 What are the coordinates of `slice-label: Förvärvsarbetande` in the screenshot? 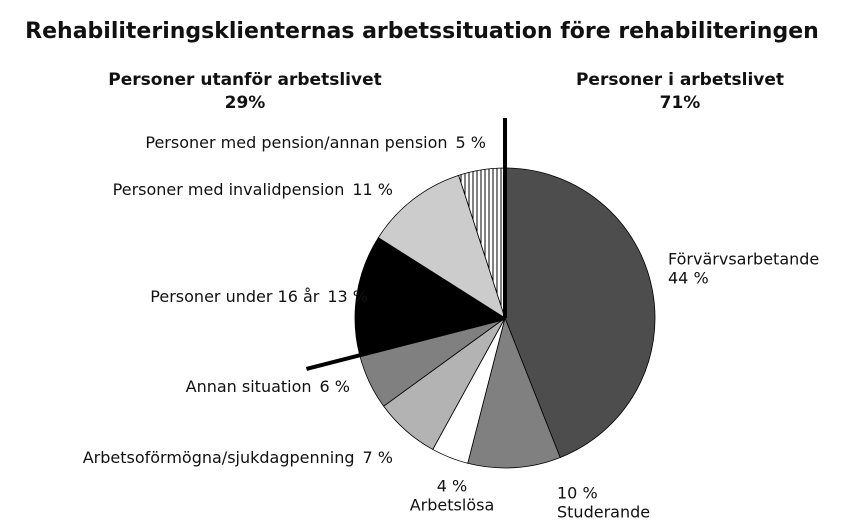 It's located at (743, 259).